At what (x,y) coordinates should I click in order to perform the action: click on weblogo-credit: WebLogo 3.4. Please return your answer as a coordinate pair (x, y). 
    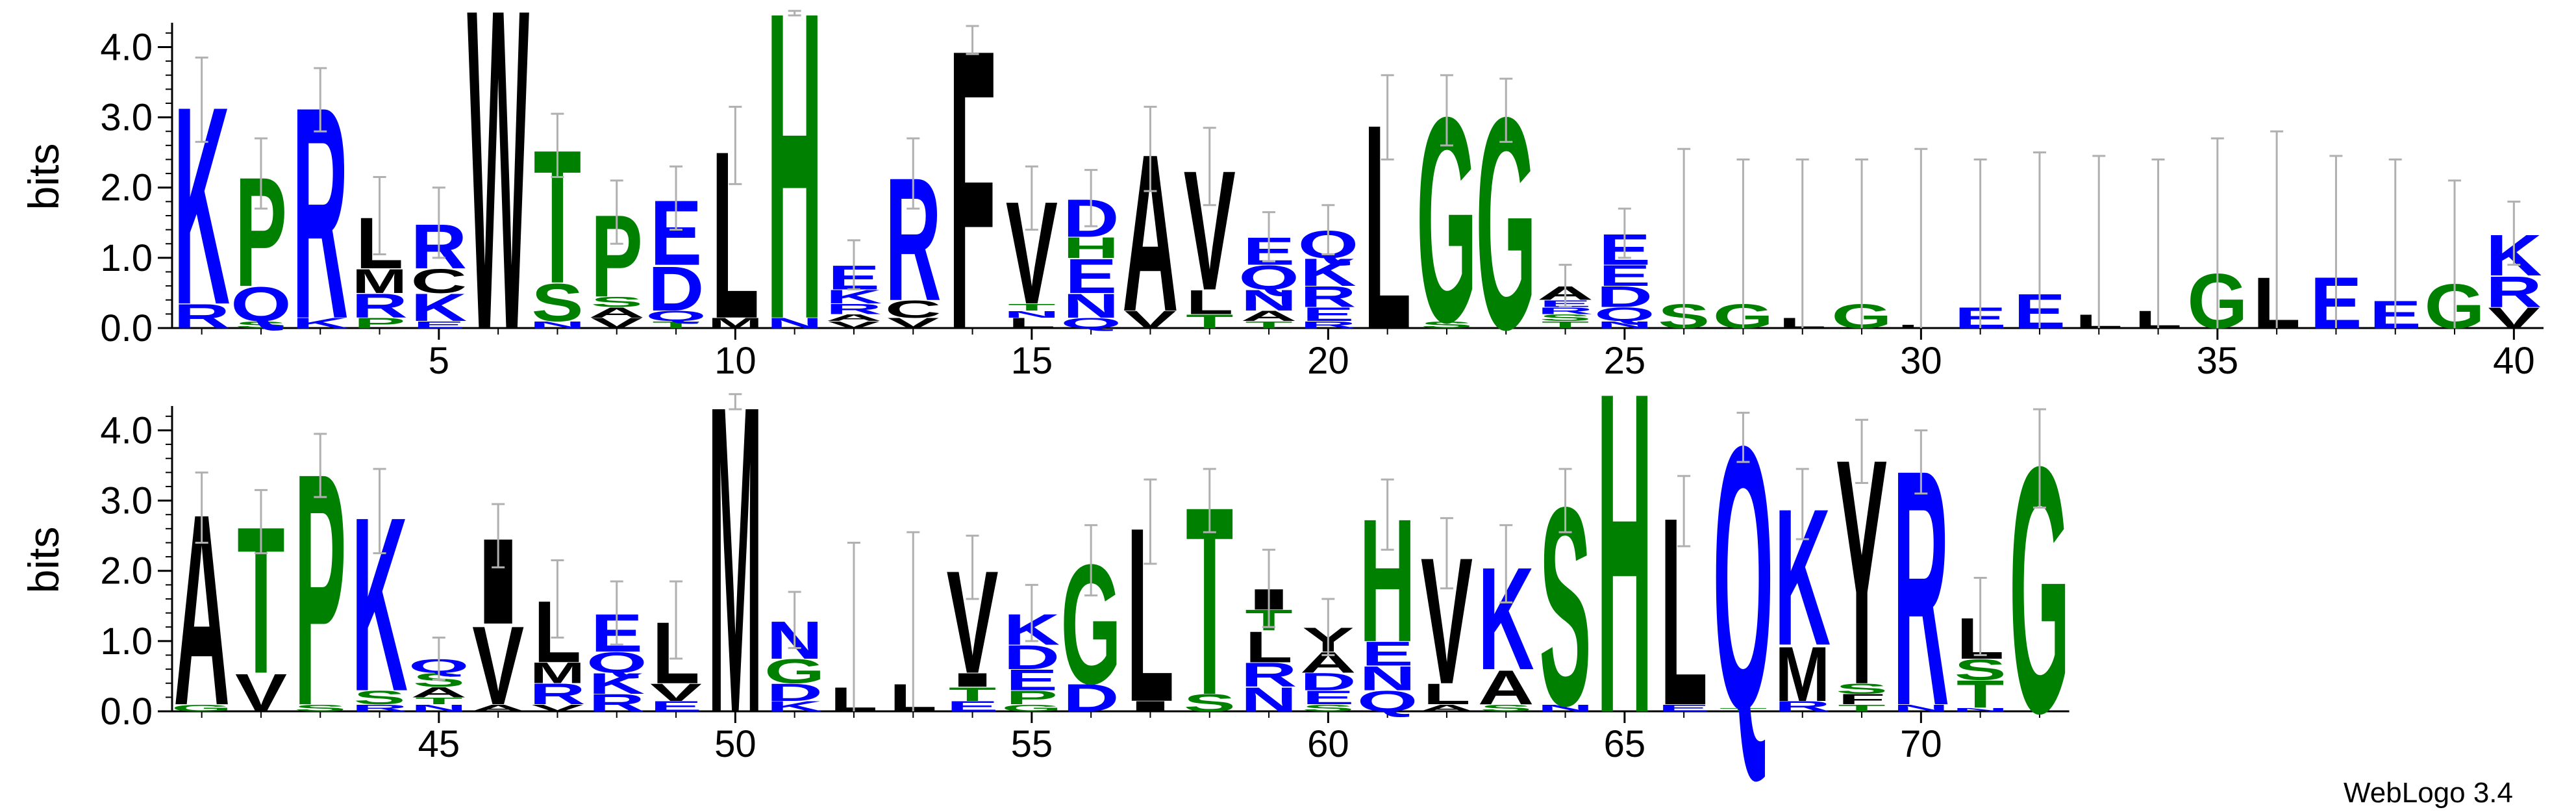
    Looking at the image, I should click on (2428, 793).